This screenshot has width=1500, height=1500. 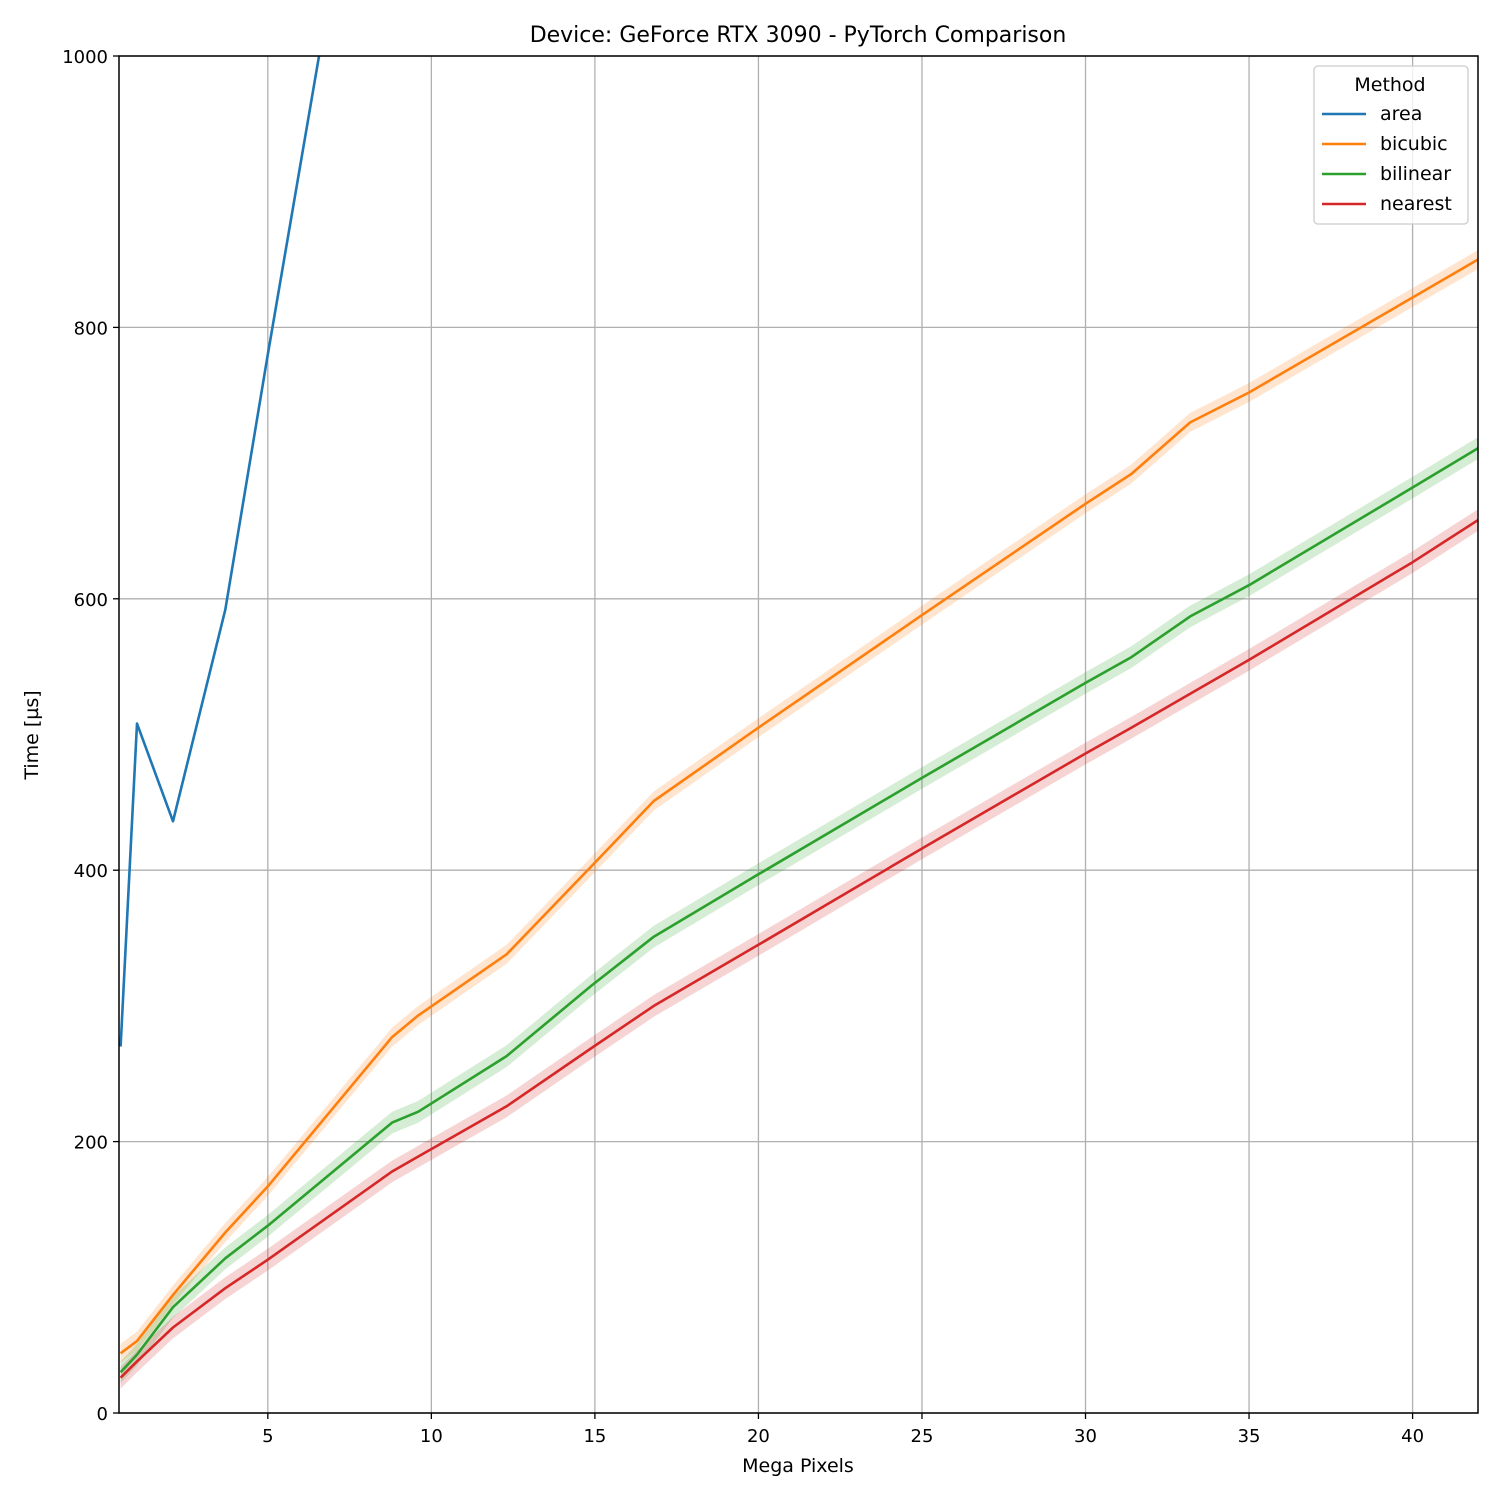 I want to click on y-tick-label: 600, so click(x=91, y=600).